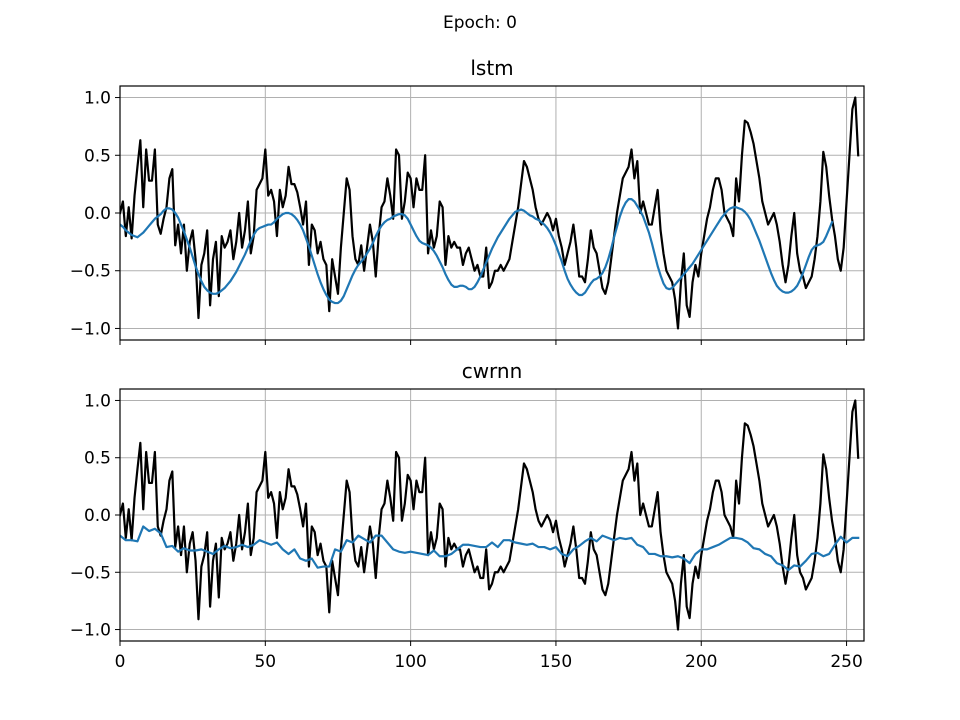  I want to click on subplot-title: cwrnn, so click(492, 371).